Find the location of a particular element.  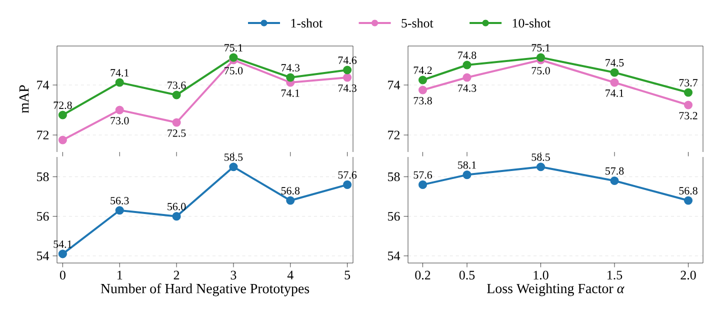

data-label: 73.6 is located at coordinates (177, 86).